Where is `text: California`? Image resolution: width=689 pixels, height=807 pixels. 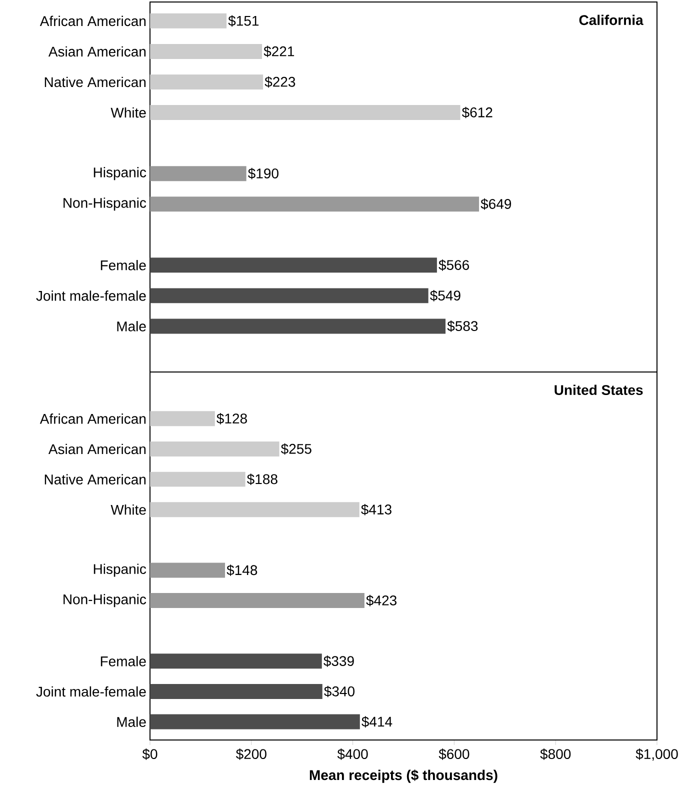 text: California is located at coordinates (611, 20).